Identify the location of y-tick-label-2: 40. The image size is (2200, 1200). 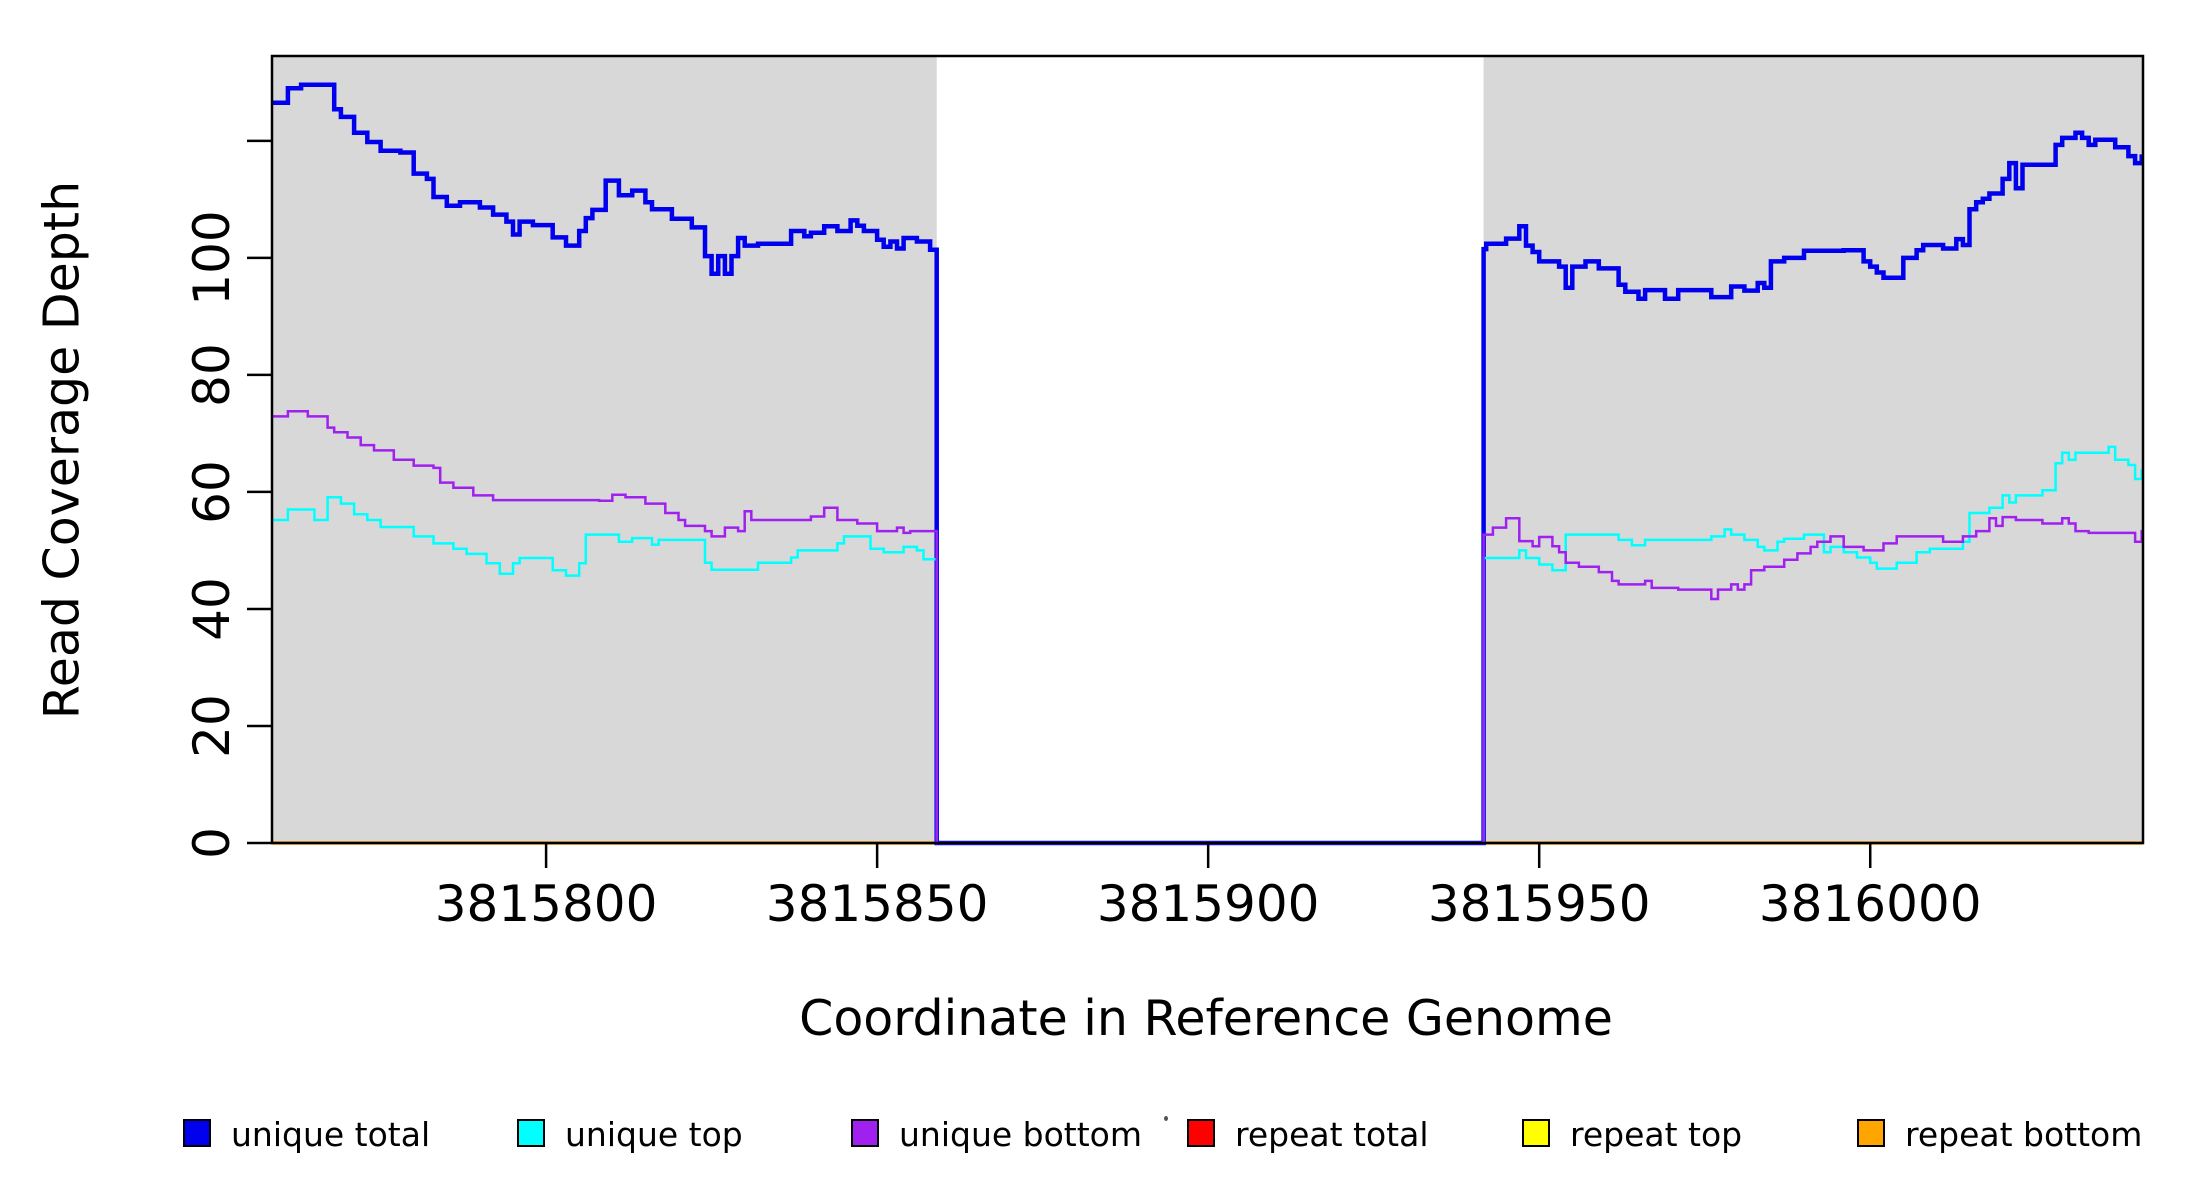
(212, 609).